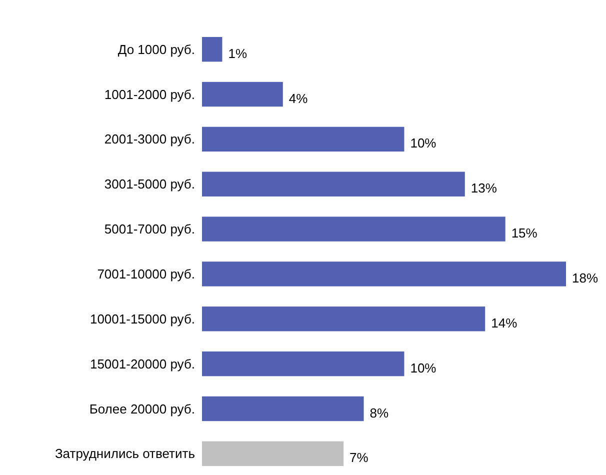  Describe the element at coordinates (149, 139) in the screenshot. I see `y-tick-label: 2001-3000 руб.` at that location.